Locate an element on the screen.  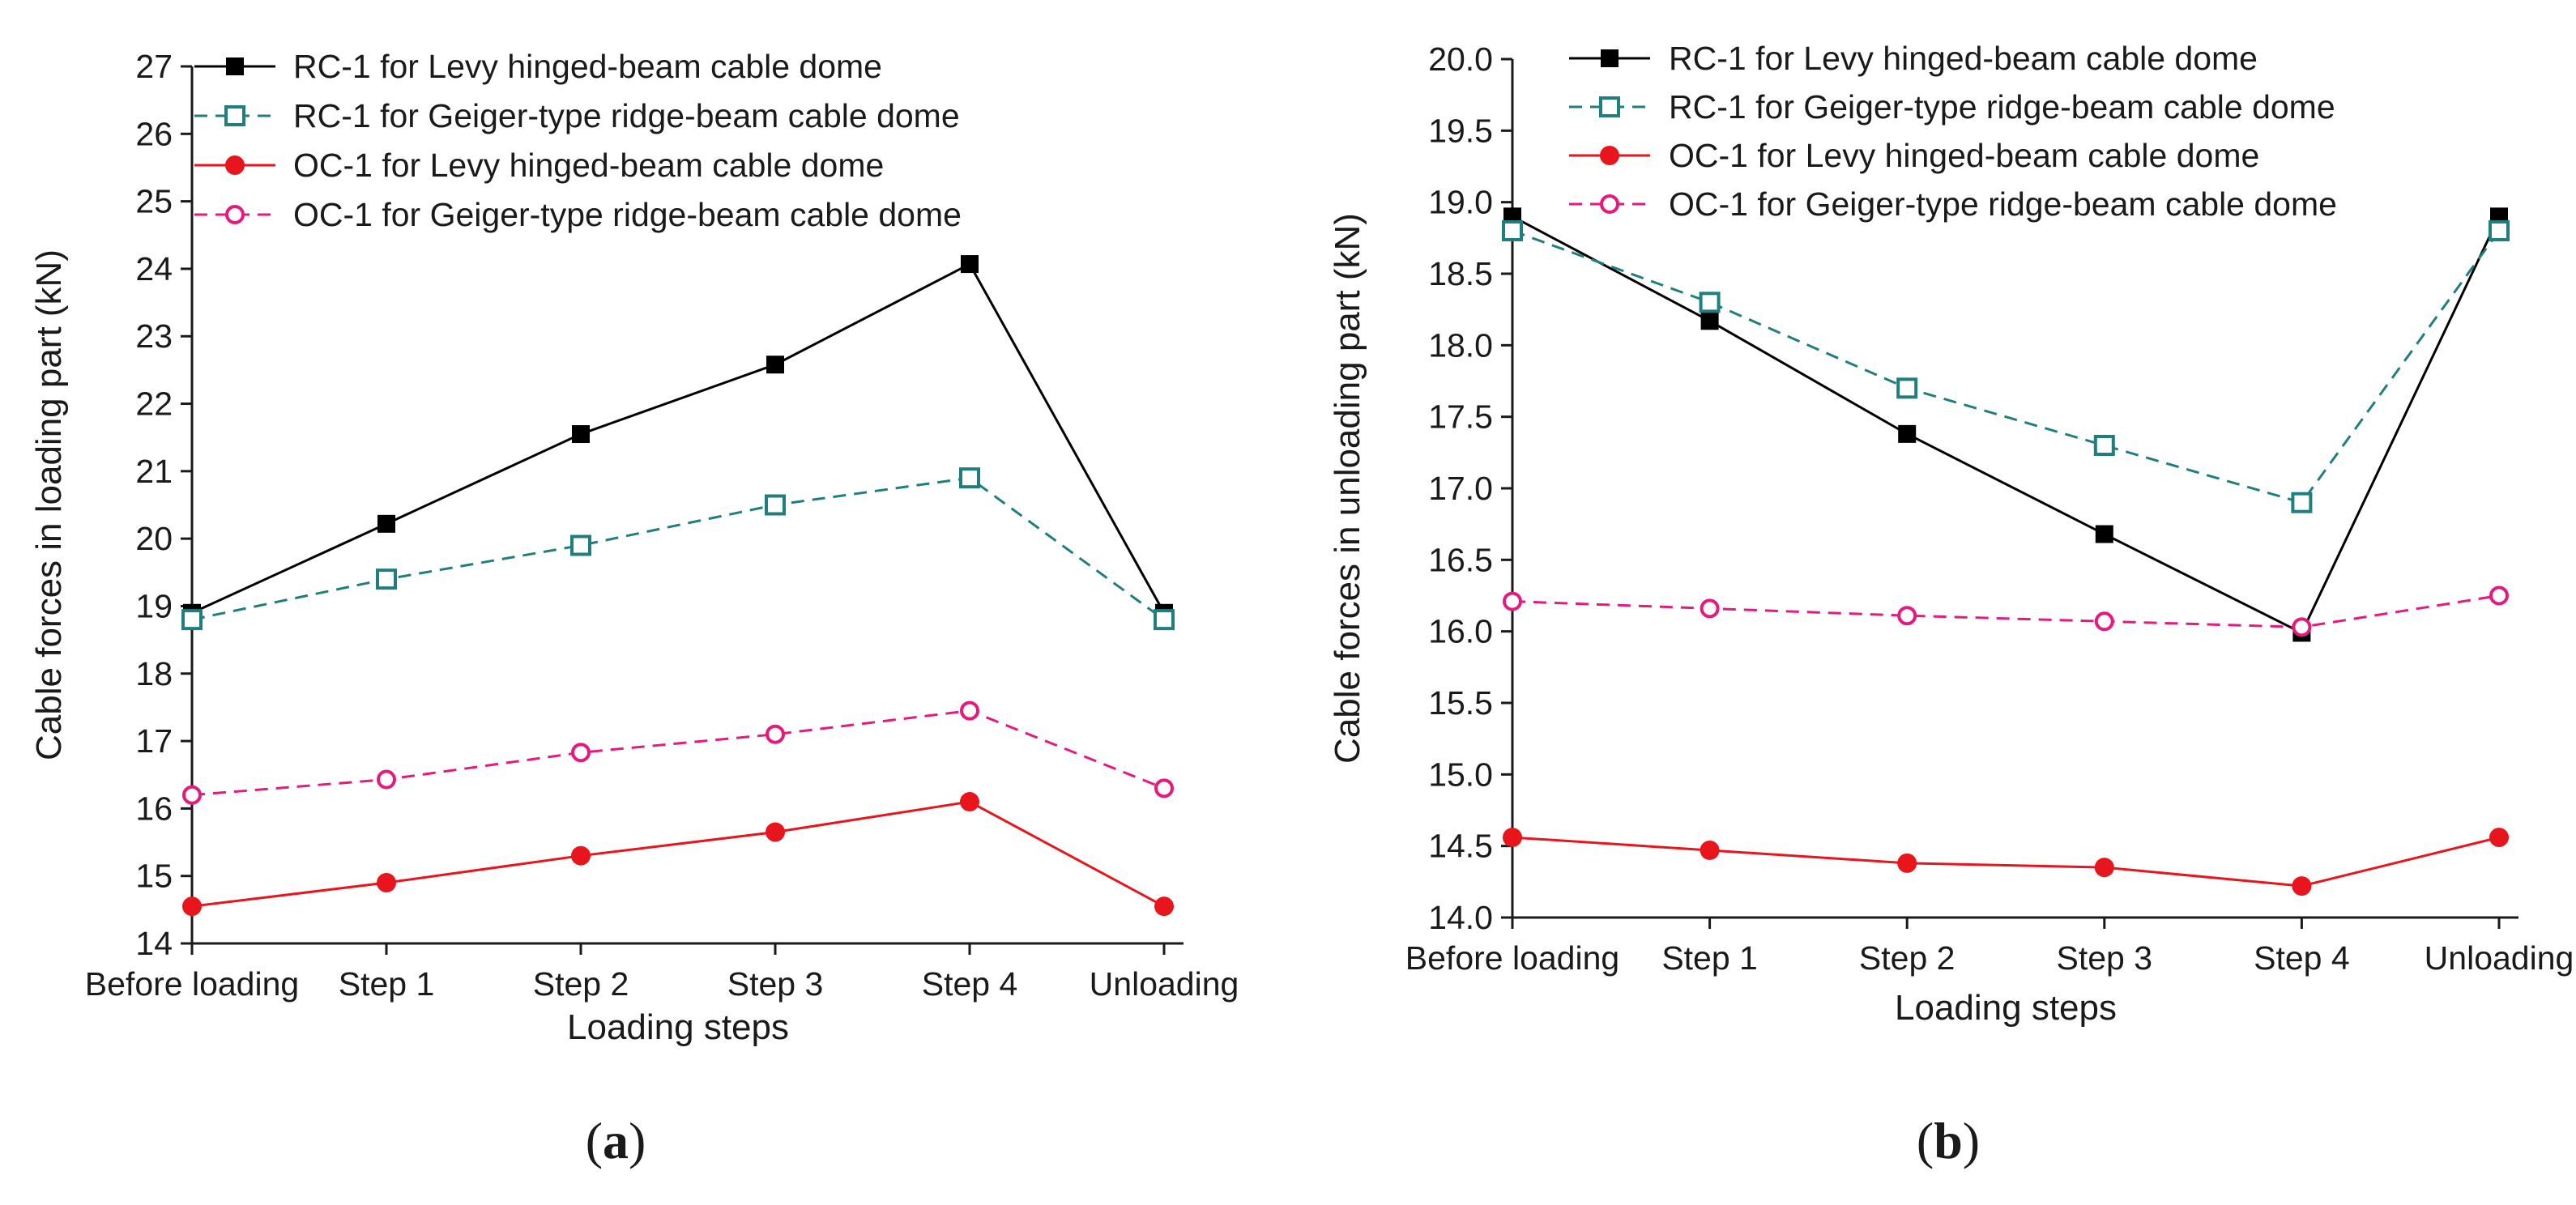
x-tick-label: Step 3 is located at coordinates (2105, 958).